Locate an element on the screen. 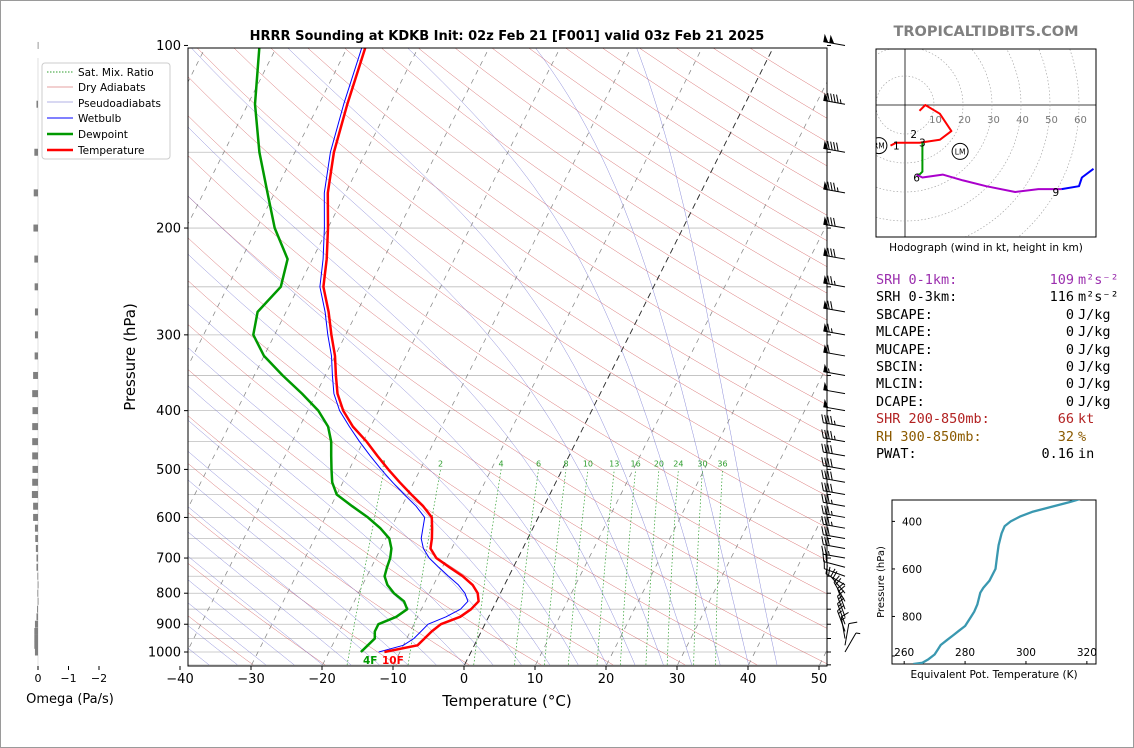  storm-motion-label: RM is located at coordinates (879, 146).